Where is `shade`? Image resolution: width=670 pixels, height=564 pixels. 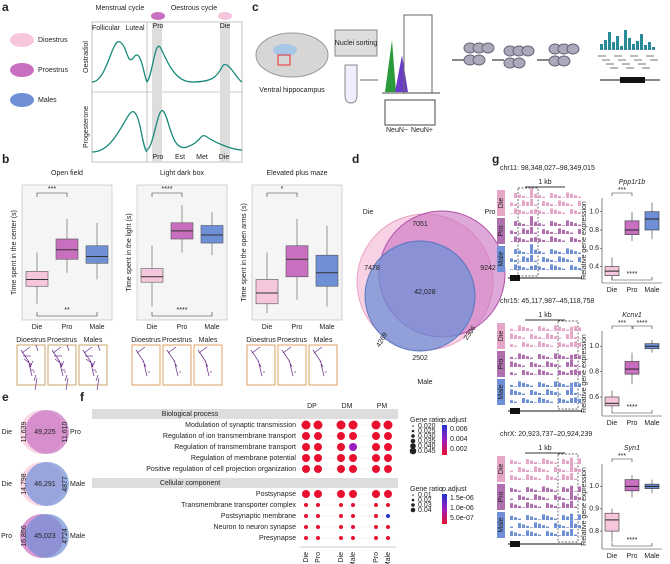 shade is located at coordinates (157, 92).